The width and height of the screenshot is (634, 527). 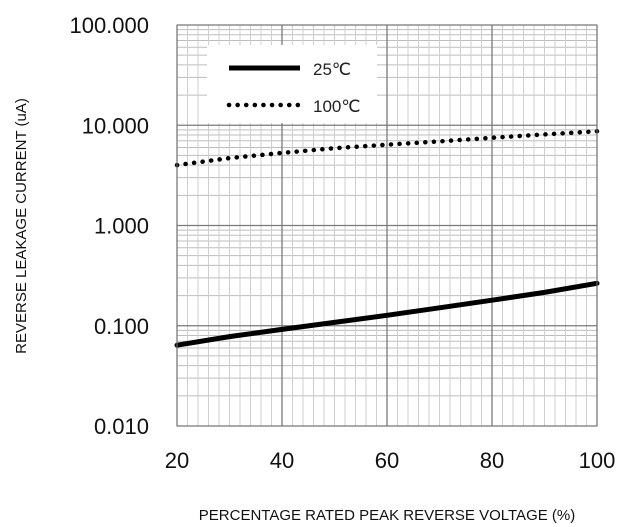 What do you see at coordinates (332, 69) in the screenshot?
I see `legend-label-25c: 25℃` at bounding box center [332, 69].